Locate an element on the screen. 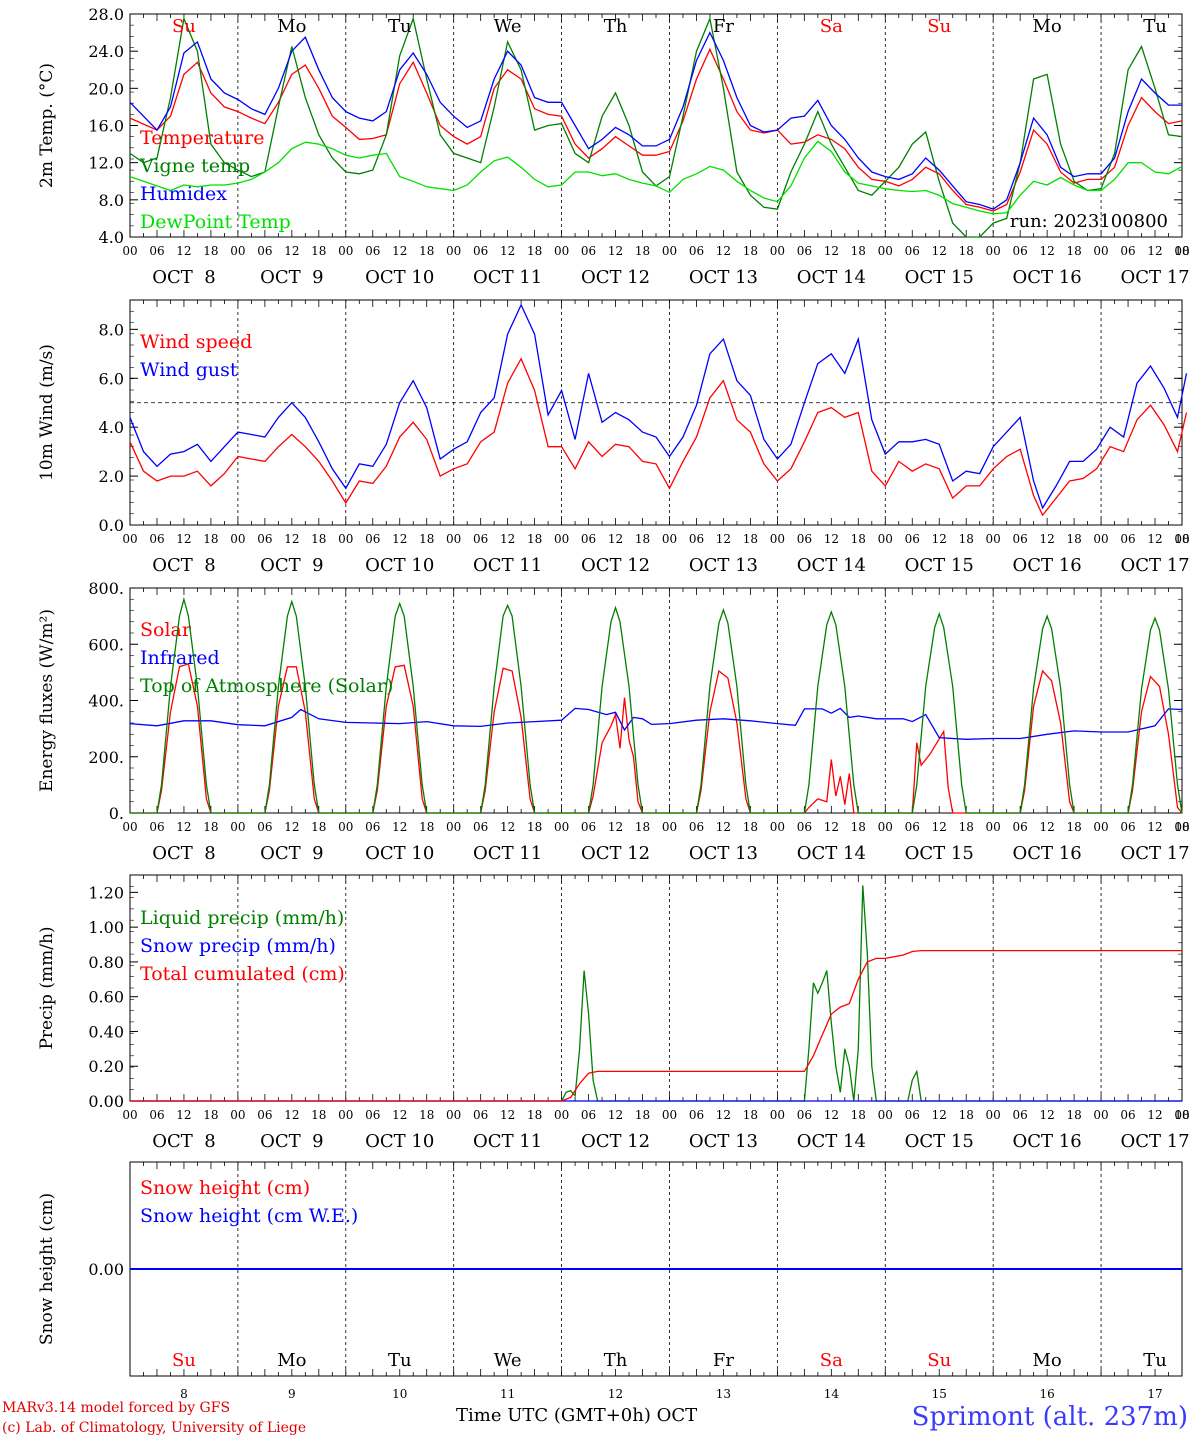 The height and width of the screenshot is (1440, 1194). date-label: OCT 11 is located at coordinates (507, 565).